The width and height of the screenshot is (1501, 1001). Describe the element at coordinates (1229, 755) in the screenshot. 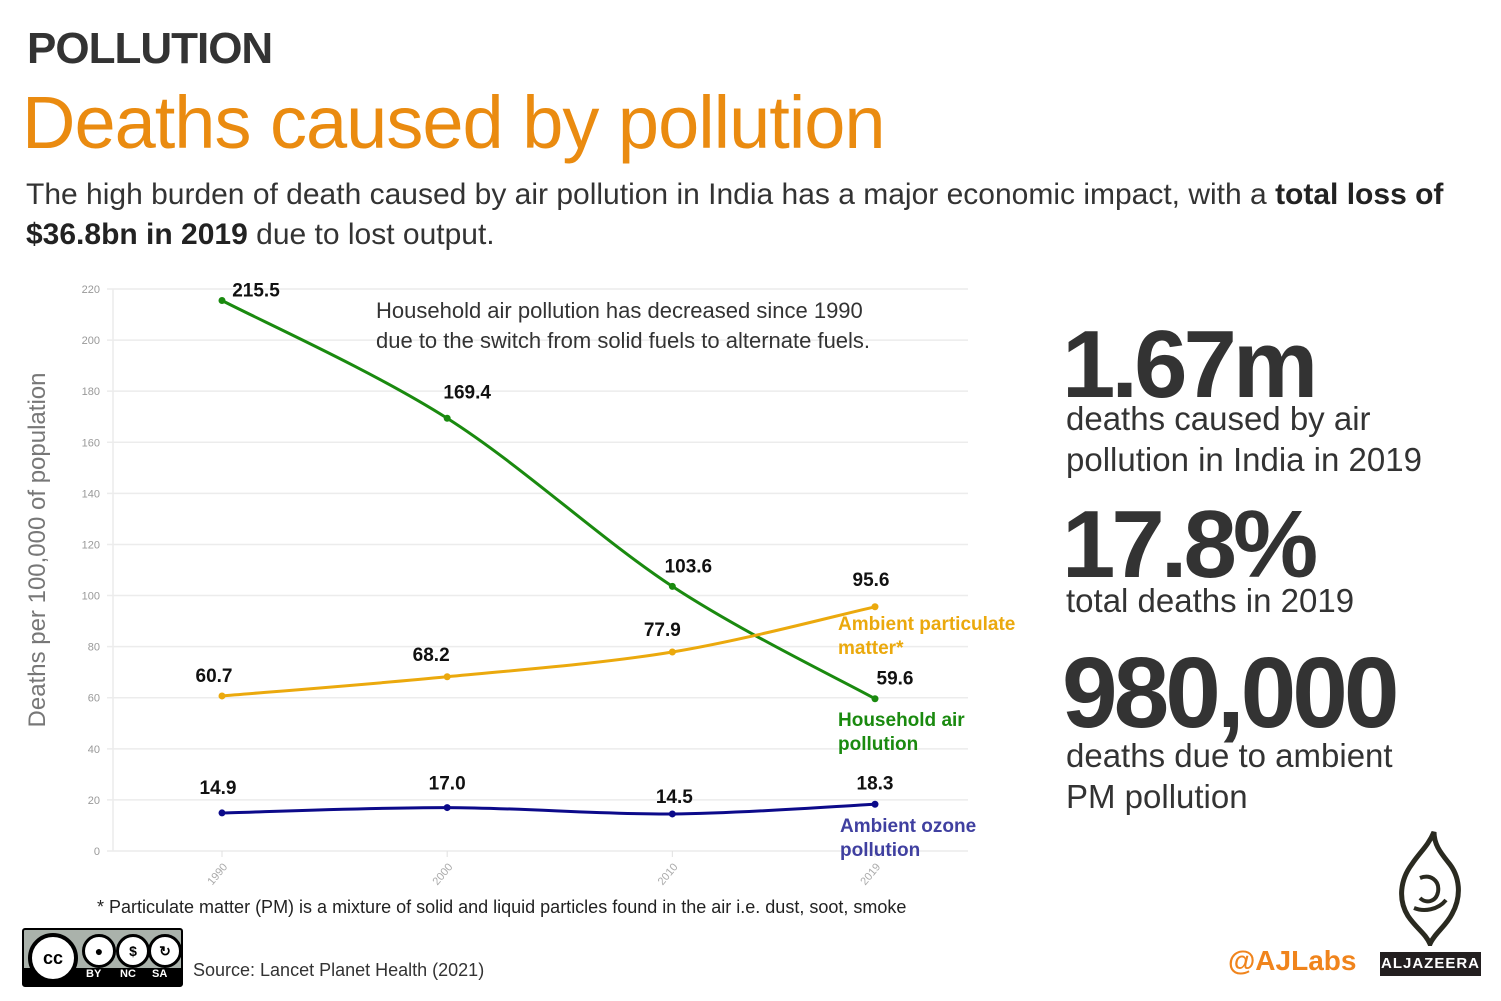

I see `stat-desc-line: deaths due to ambient` at that location.